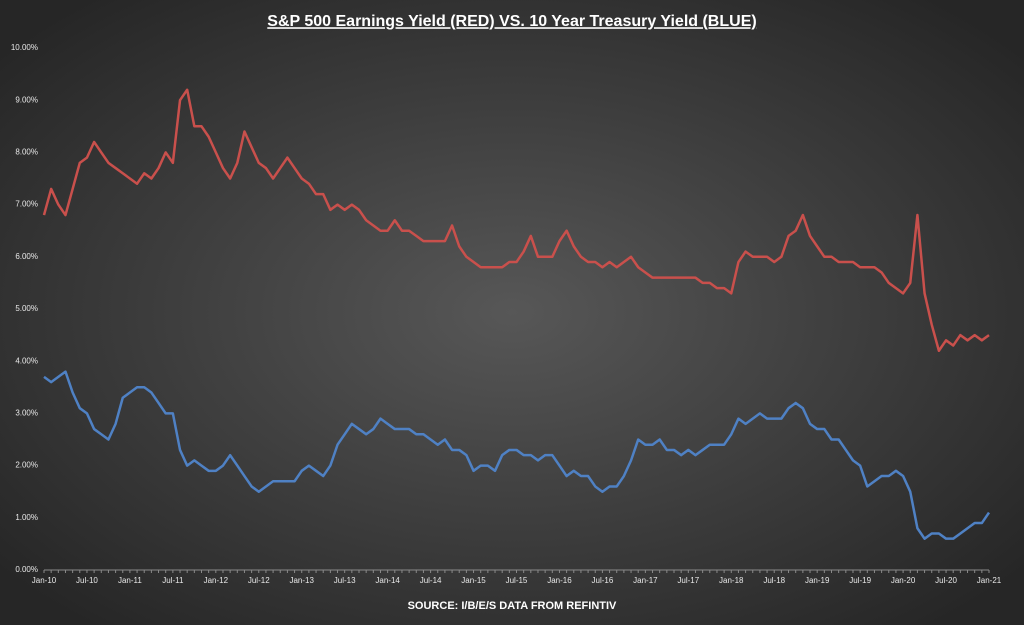 The image size is (1024, 625). Describe the element at coordinates (44, 580) in the screenshot. I see `x-tick-label: Jan-10` at that location.